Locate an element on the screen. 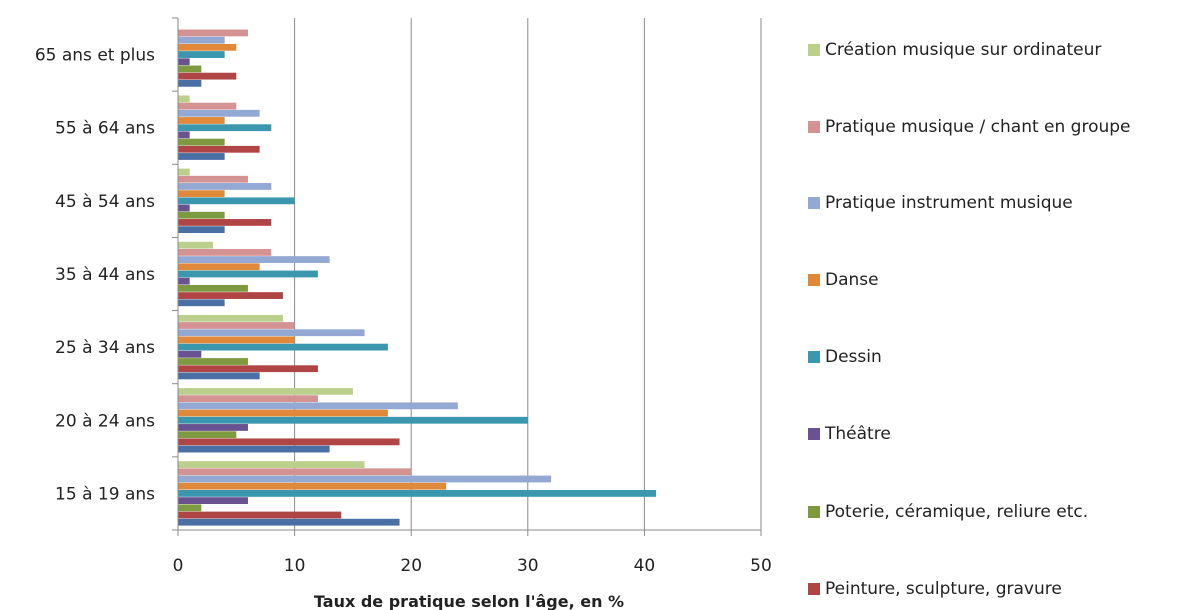 The image size is (1178, 610). legend-item: Théâtre is located at coordinates (990, 434).